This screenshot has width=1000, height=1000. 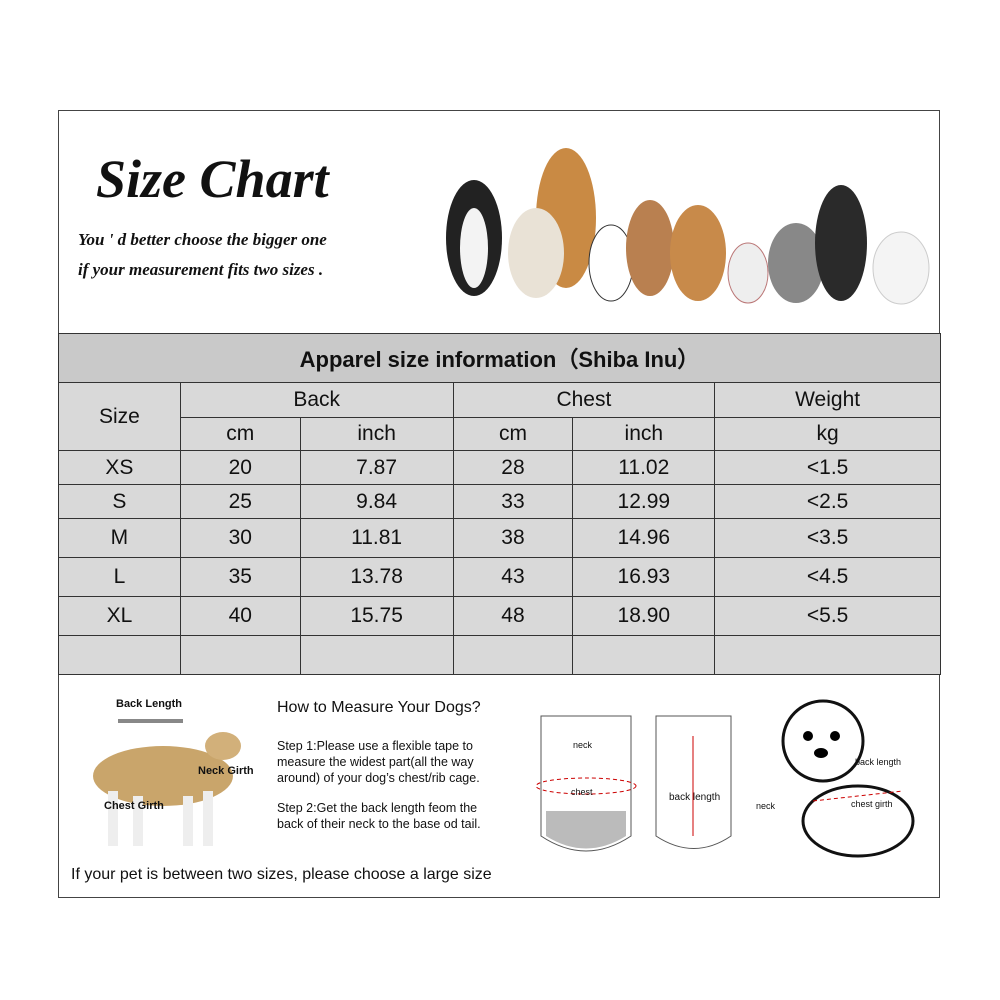 I want to click on header-size: Size, so click(x=119, y=416).